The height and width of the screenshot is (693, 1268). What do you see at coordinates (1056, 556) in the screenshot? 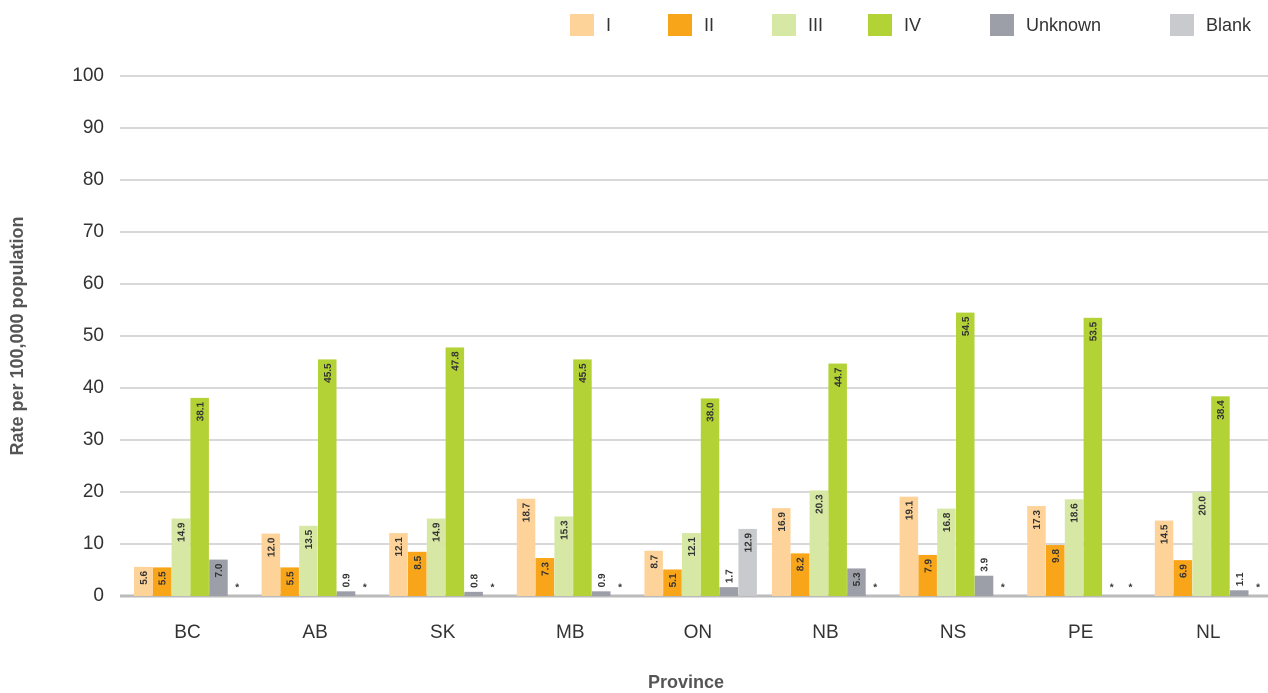
I see `value-label: 9.8` at bounding box center [1056, 556].